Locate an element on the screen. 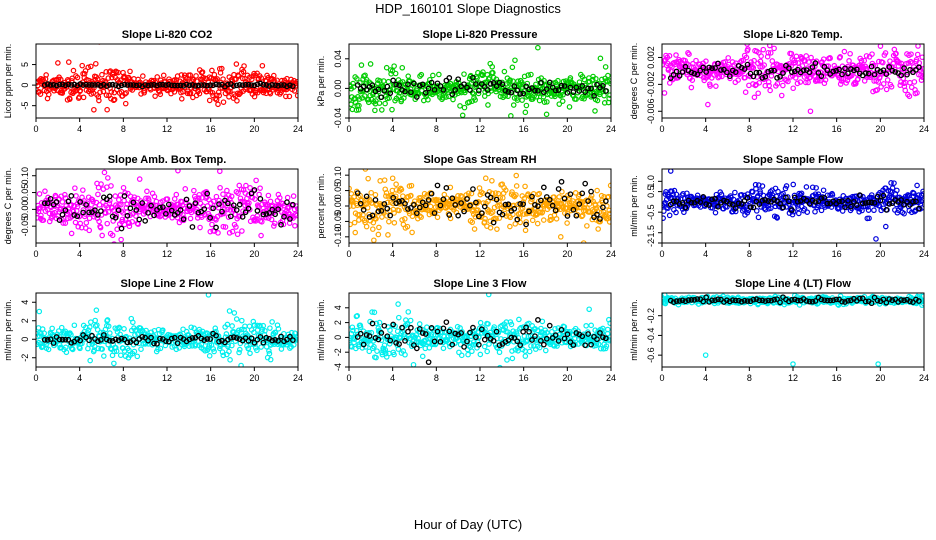 The width and height of the screenshot is (936, 540). y-tick-label: 4 is located at coordinates (338, 307).